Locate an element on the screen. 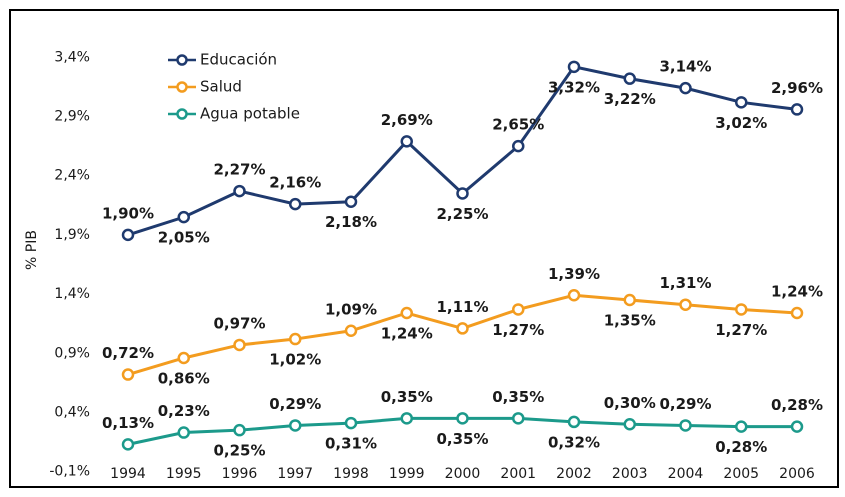 The width and height of the screenshot is (845, 497). value-label: 0,72% is located at coordinates (128, 353).